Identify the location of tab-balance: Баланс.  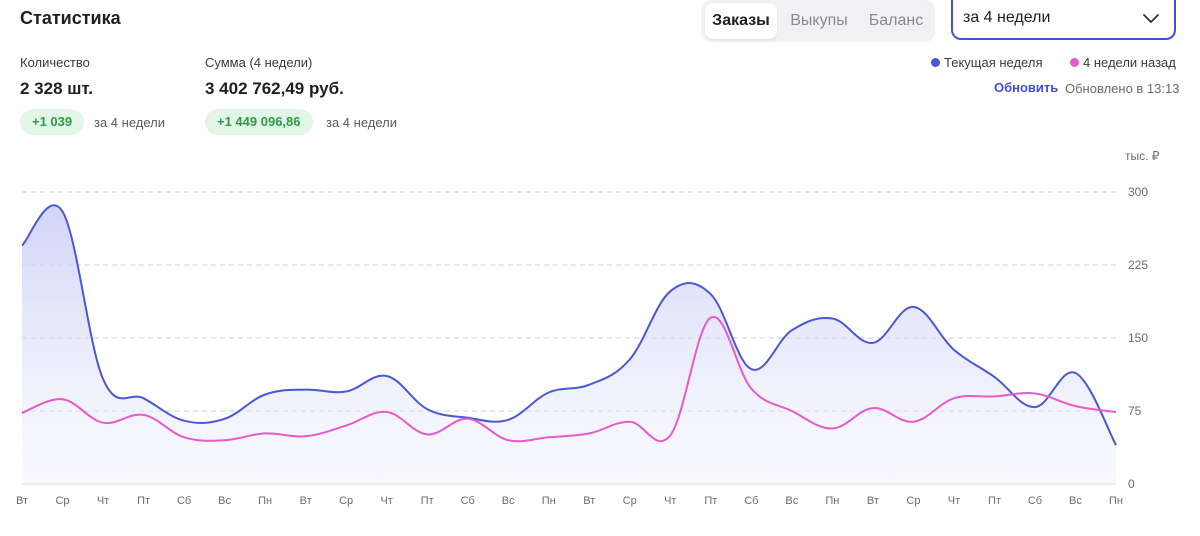
(896, 20).